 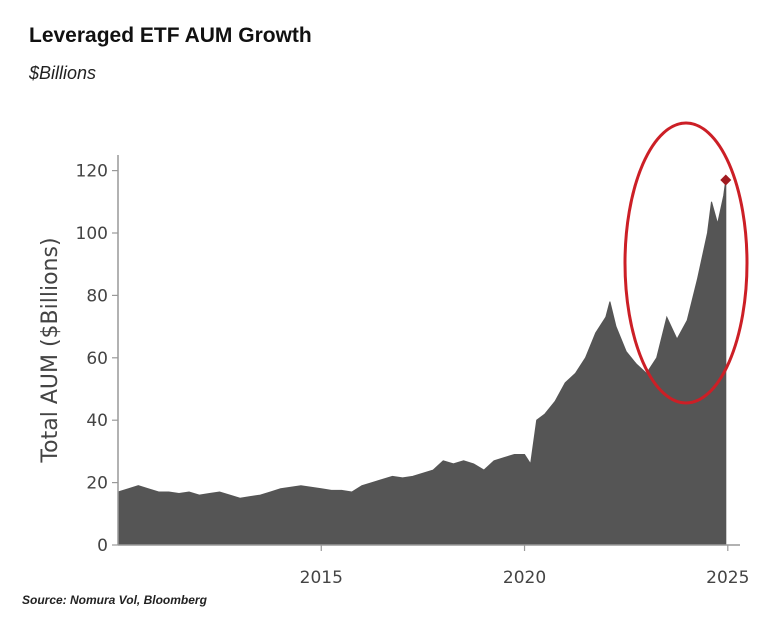 What do you see at coordinates (97, 484) in the screenshot?
I see `y-tick-label: 20` at bounding box center [97, 484].